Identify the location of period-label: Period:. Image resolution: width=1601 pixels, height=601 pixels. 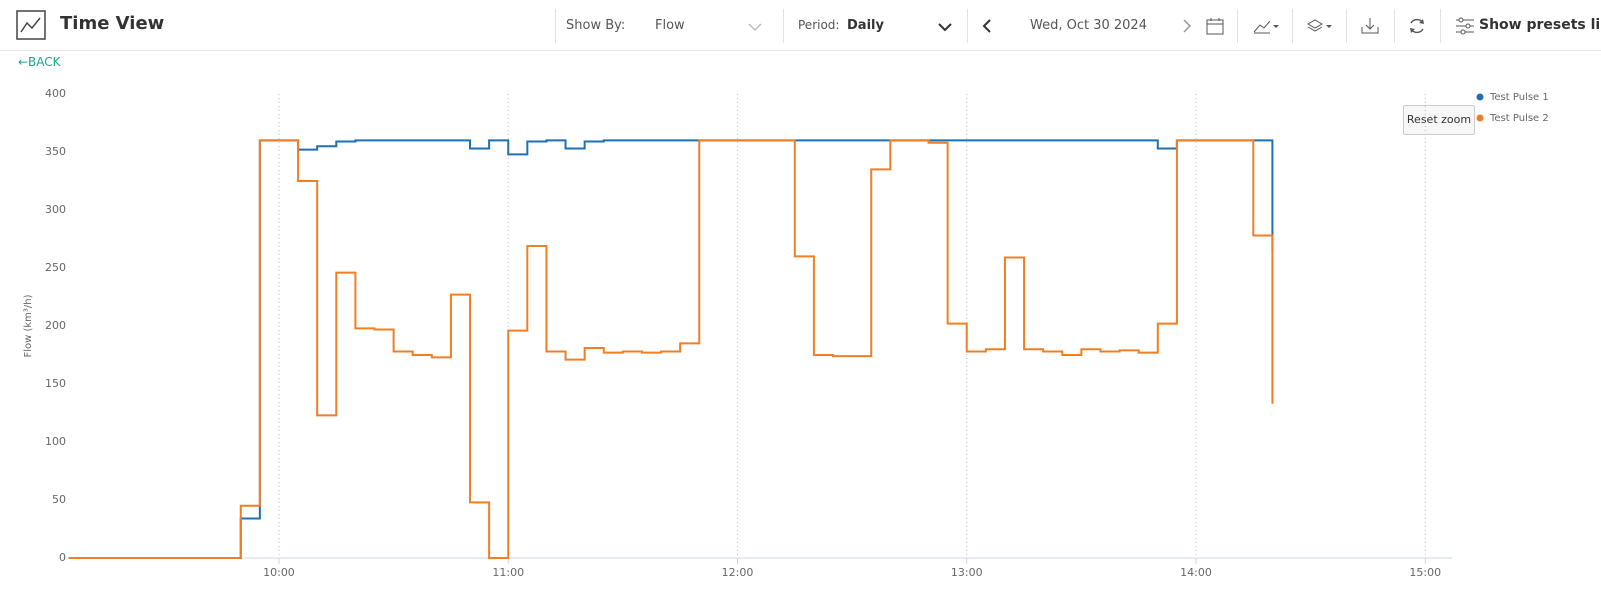
(819, 25).